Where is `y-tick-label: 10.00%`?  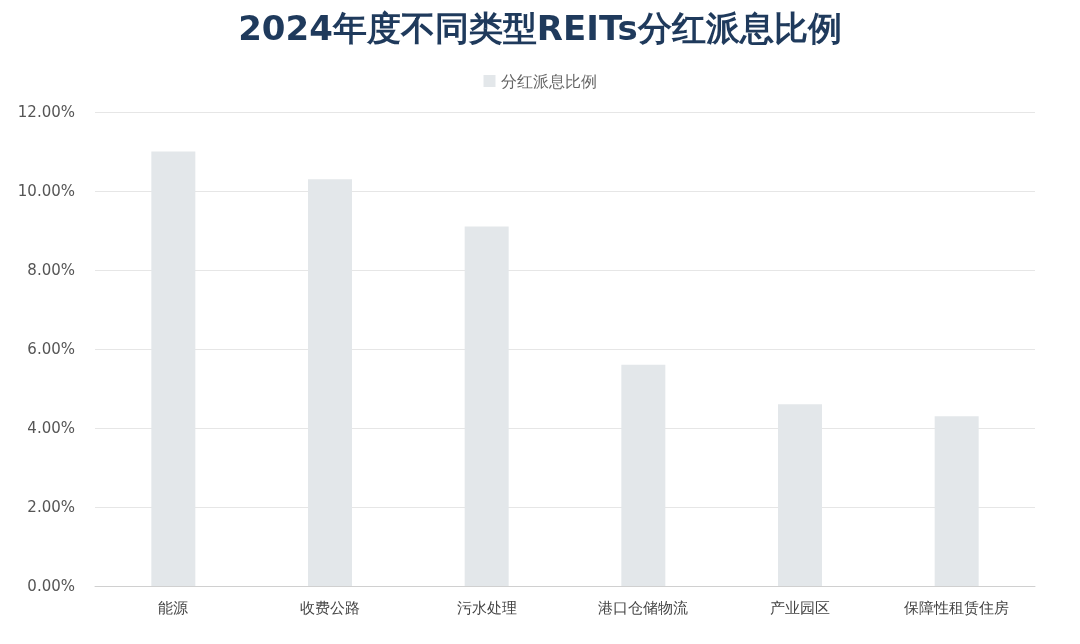
y-tick-label: 10.00% is located at coordinates (46, 191).